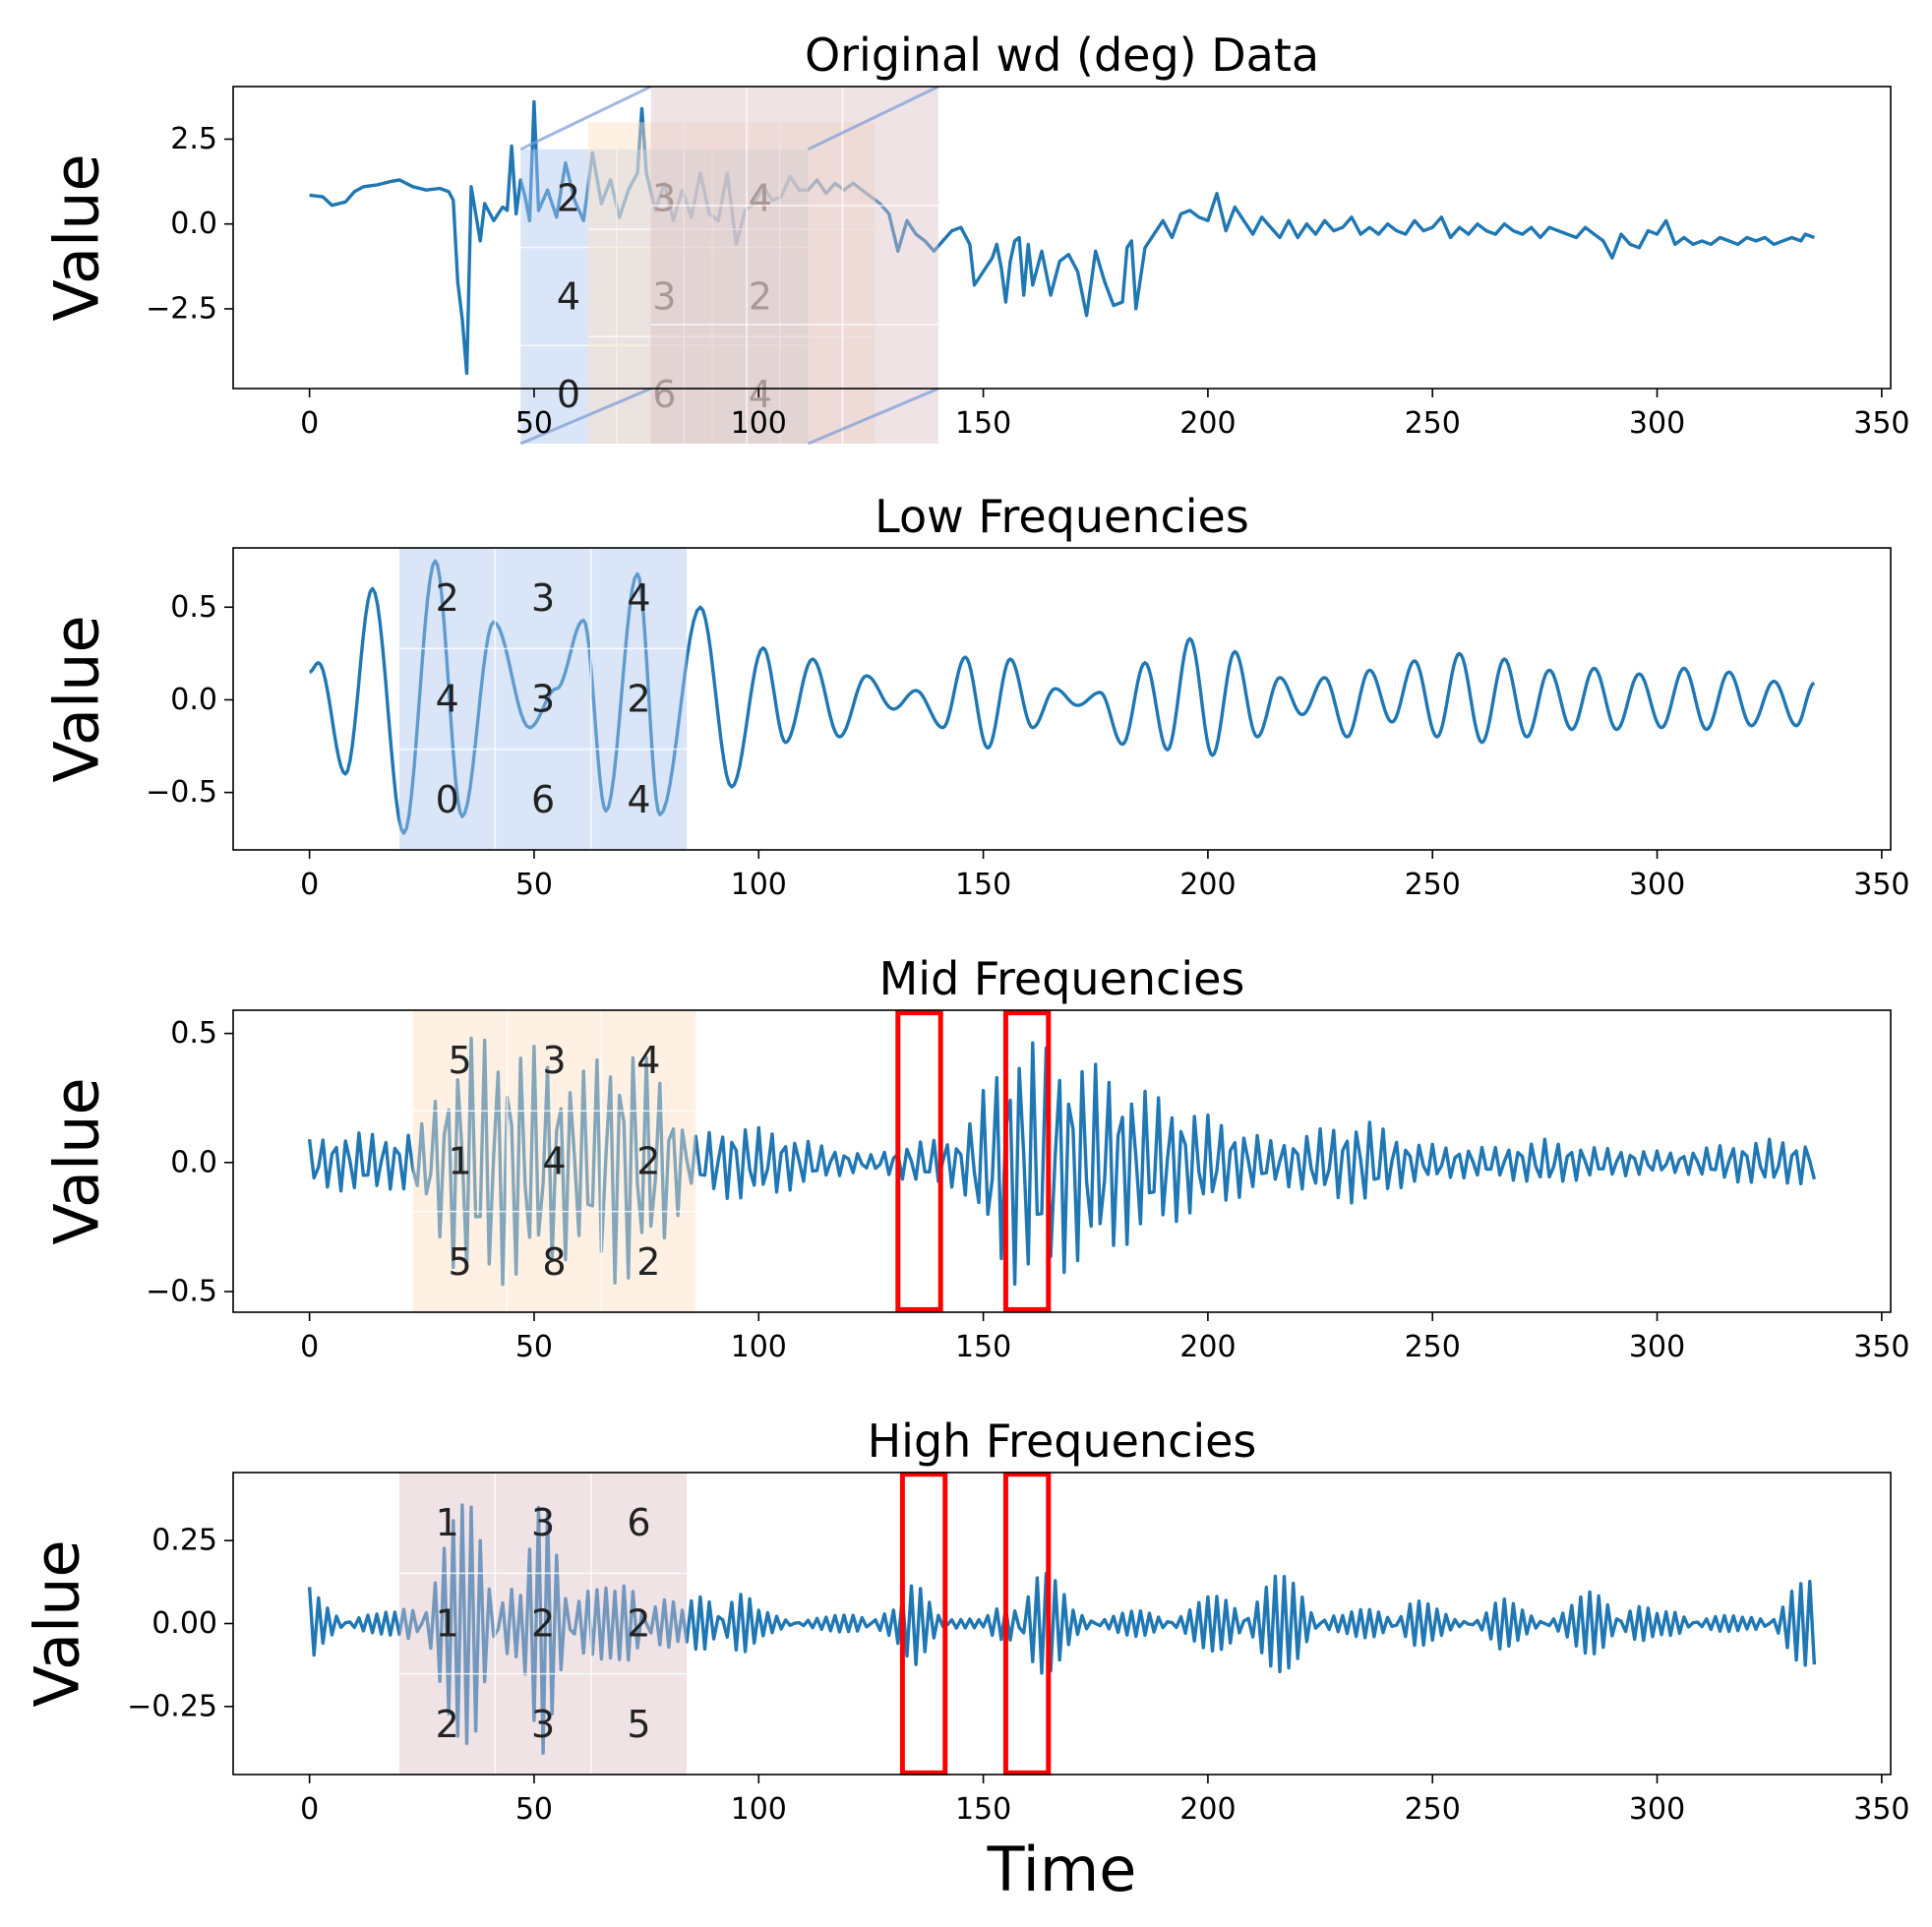 This screenshot has width=1932, height=1927. What do you see at coordinates (1062, 1442) in the screenshot?
I see `subplot-title: High Frequencies` at bounding box center [1062, 1442].